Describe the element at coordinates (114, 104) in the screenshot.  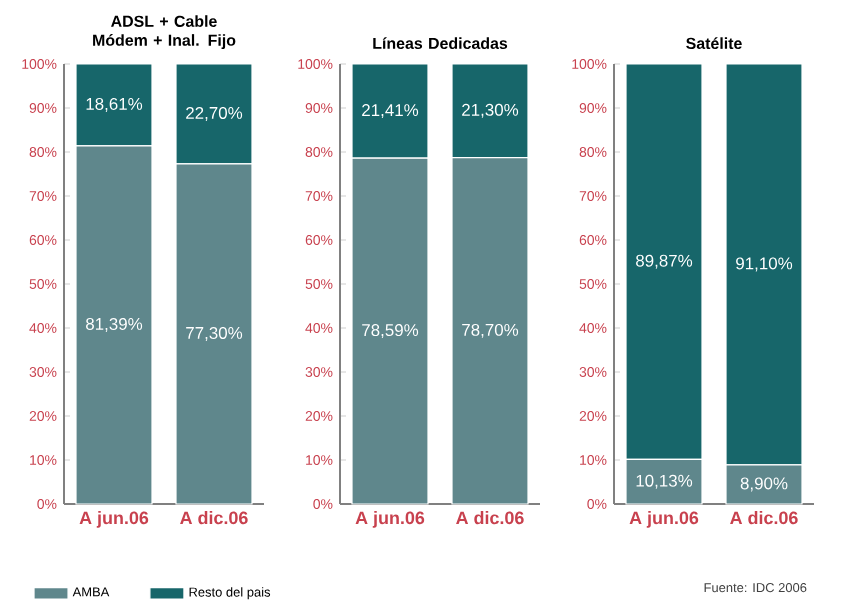
I see `data-label: 18,61%` at that location.